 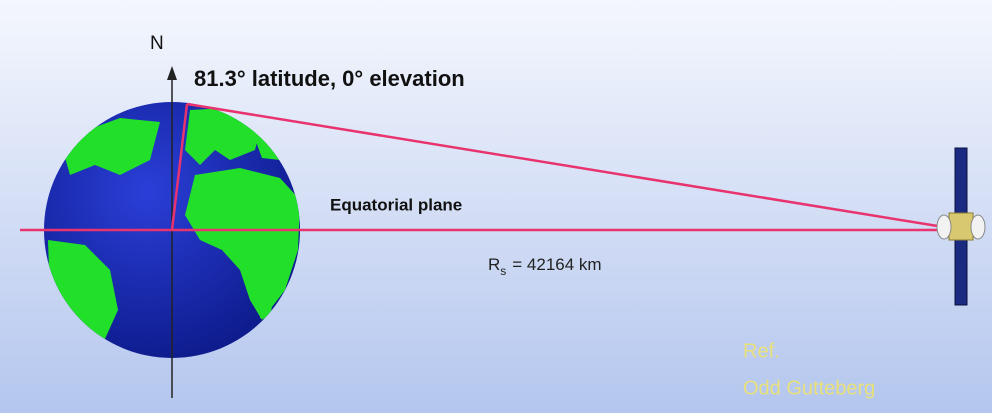 I want to click on radius-subscript: s, so click(x=503, y=271).